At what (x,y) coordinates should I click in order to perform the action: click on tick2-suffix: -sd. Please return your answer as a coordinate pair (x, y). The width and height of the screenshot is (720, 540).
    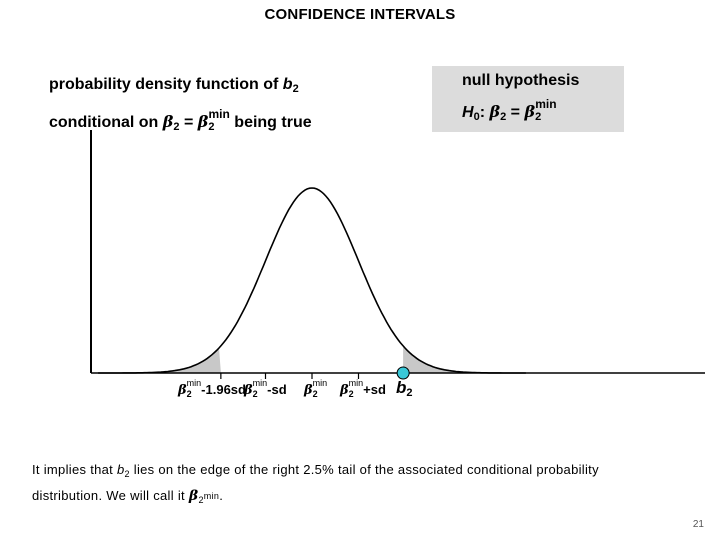
    Looking at the image, I should click on (277, 389).